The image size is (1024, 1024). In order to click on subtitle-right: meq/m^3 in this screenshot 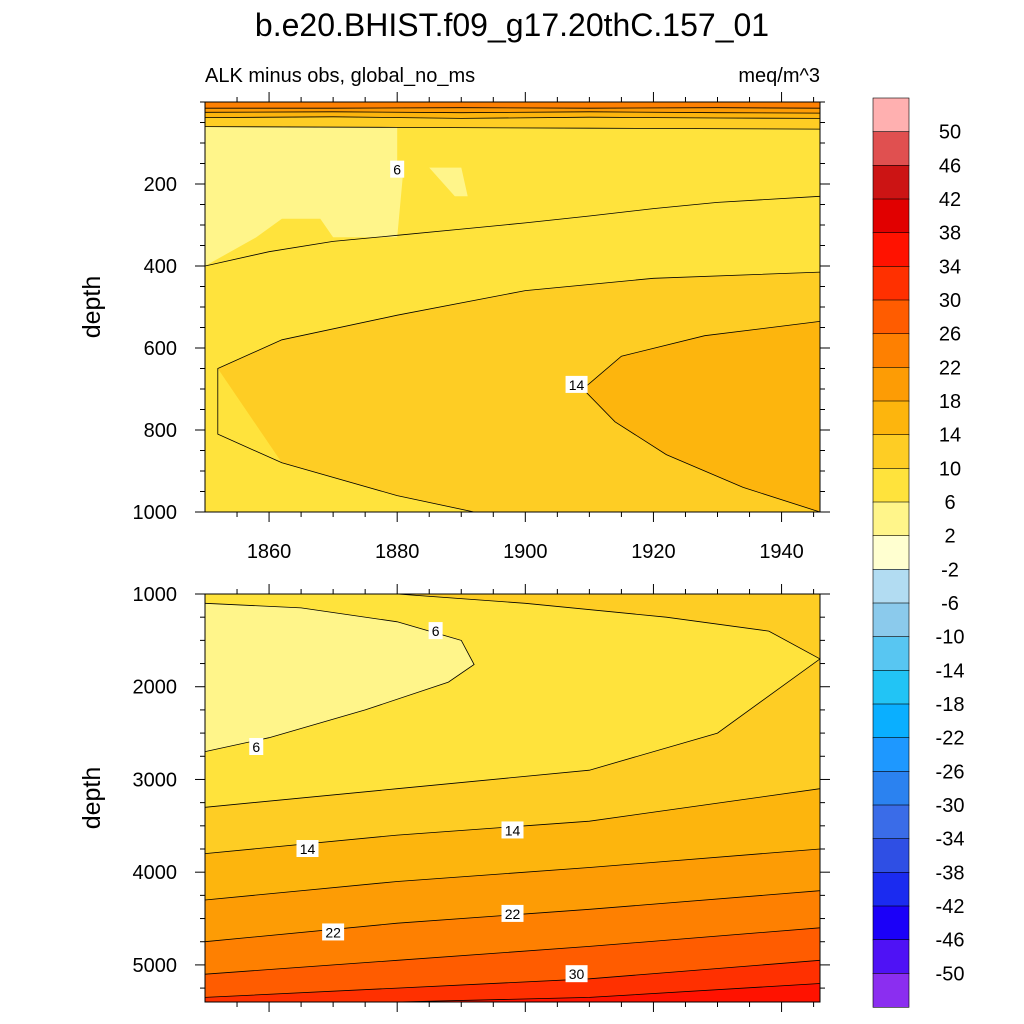, I will do `click(779, 76)`.